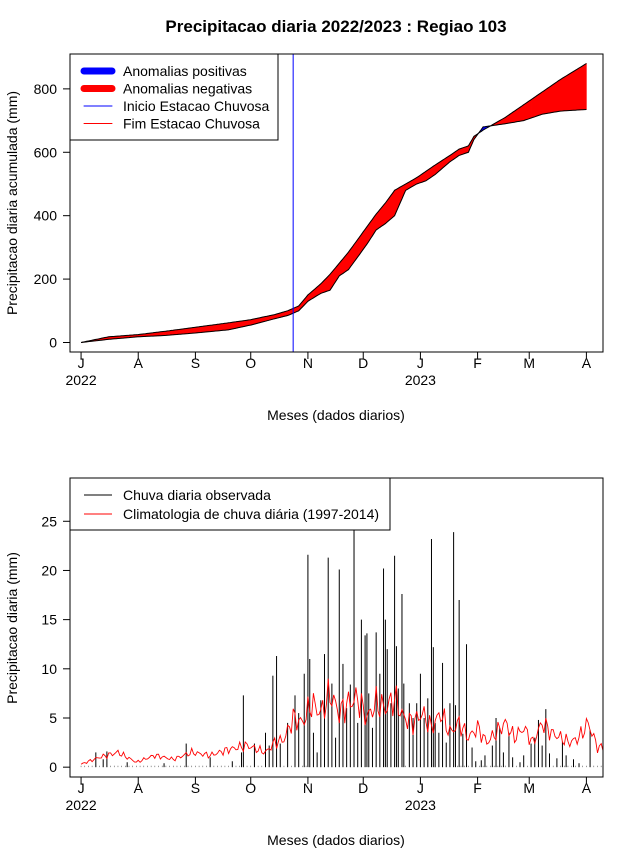  What do you see at coordinates (185, 71) in the screenshot?
I see `legend-label: Anomalias positivas` at bounding box center [185, 71].